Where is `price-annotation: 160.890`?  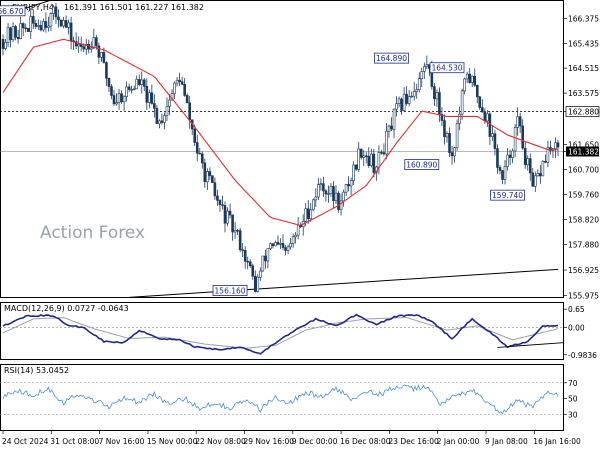
price-annotation: 160.890 is located at coordinates (422, 164).